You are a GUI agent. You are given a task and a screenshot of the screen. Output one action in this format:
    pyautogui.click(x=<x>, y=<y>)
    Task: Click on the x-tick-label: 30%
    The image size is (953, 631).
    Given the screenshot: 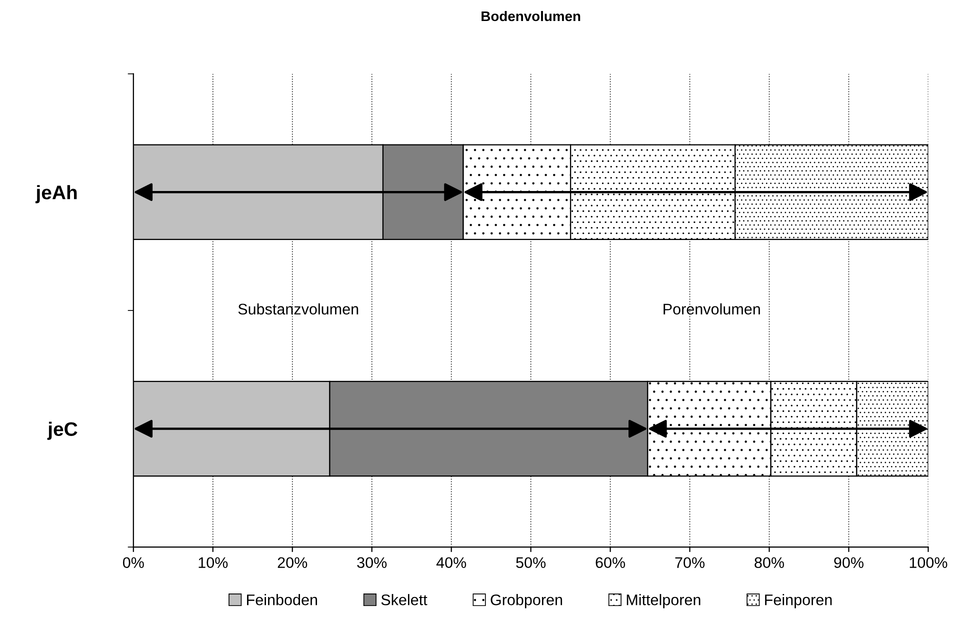 What is the action you would take?
    pyautogui.click(x=372, y=562)
    